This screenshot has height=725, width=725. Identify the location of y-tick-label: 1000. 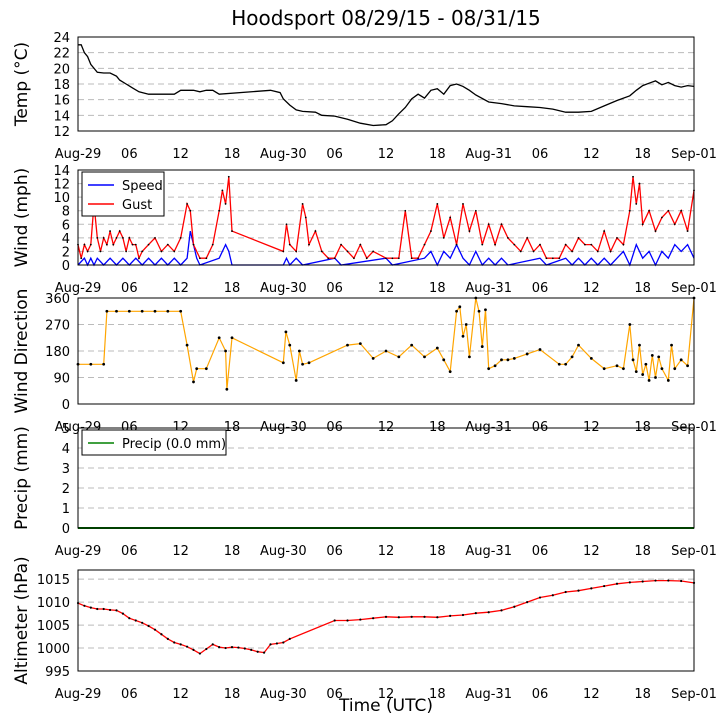
(53, 649).